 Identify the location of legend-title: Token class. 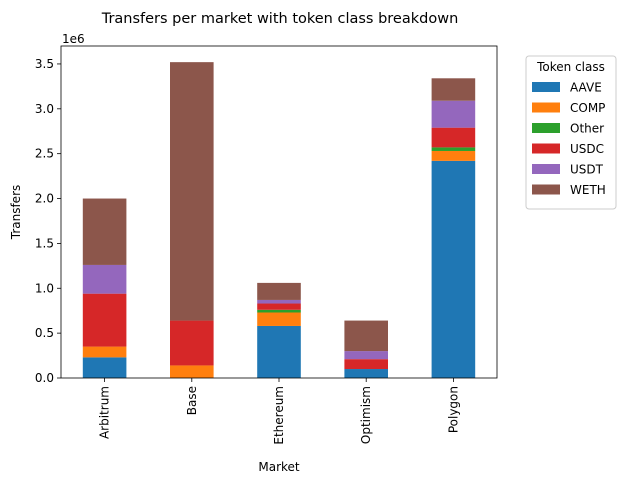
(570, 67).